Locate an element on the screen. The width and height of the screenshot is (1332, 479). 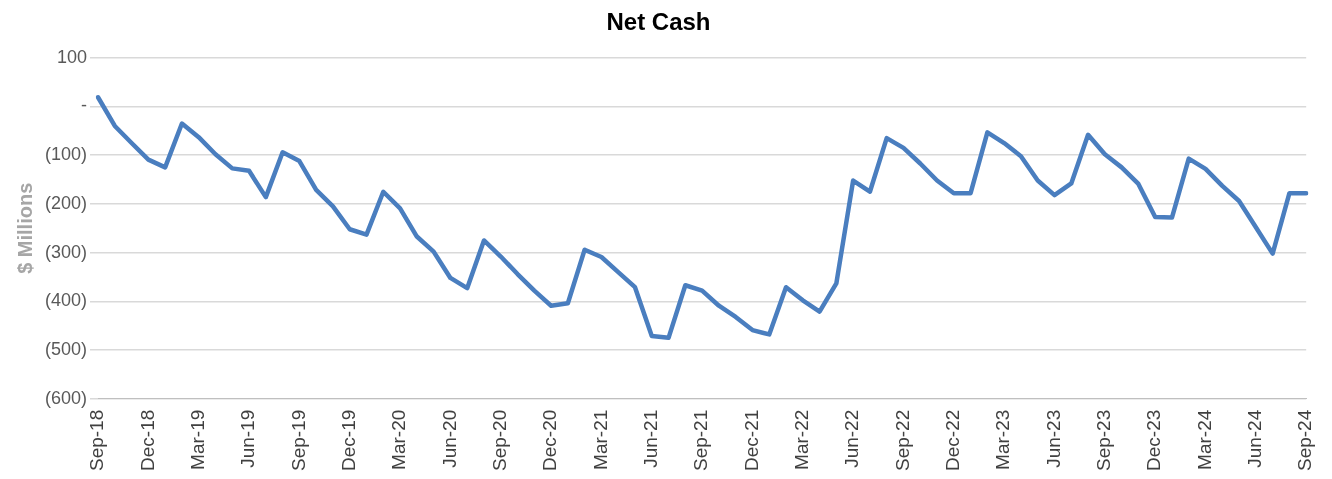
y-tick-label: (500) is located at coordinates (66, 349).